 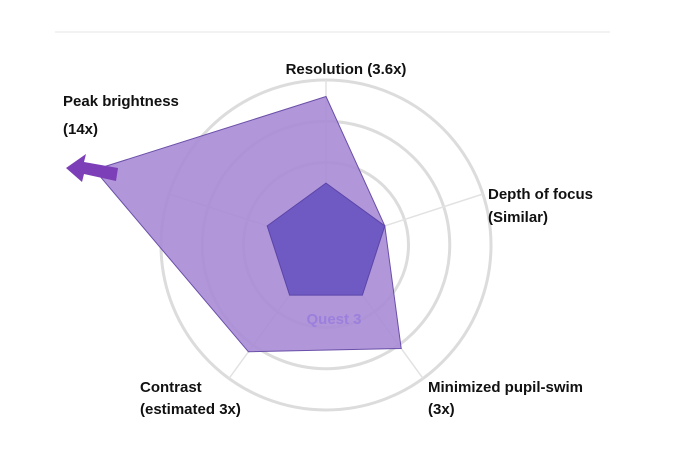 What do you see at coordinates (121, 101) in the screenshot?
I see `axis-label: Peak brightness` at bounding box center [121, 101].